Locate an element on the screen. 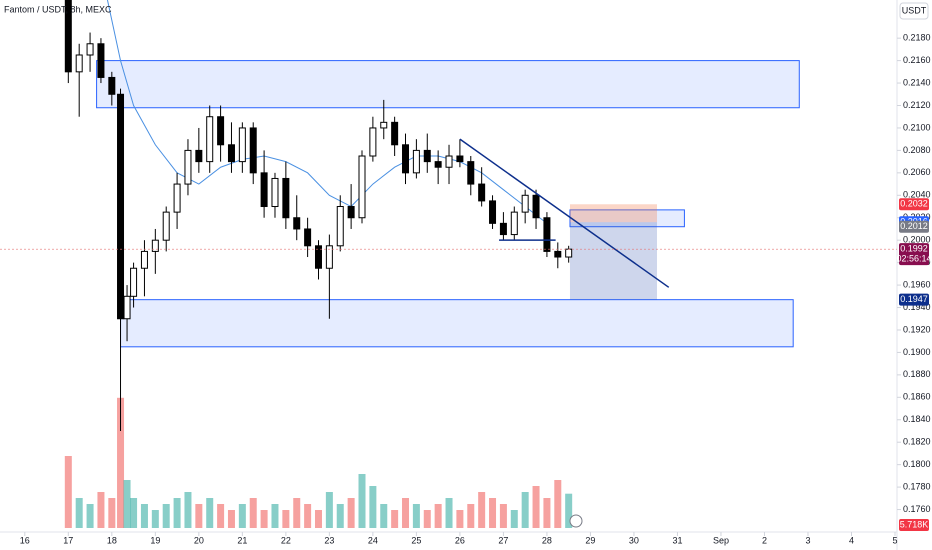 The width and height of the screenshot is (932, 550). countdown: 02:56:14 is located at coordinates (913, 259).